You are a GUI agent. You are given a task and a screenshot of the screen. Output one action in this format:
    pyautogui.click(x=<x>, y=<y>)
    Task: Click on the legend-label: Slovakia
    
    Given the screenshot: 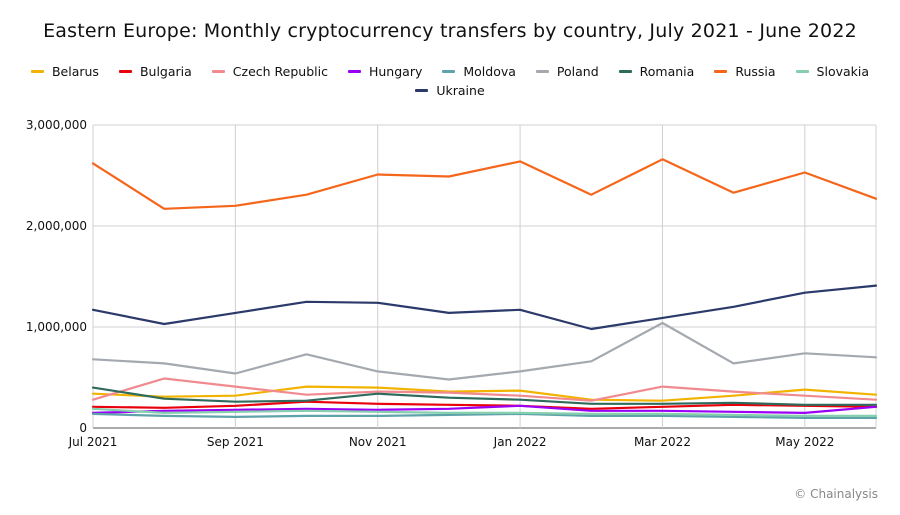 What is the action you would take?
    pyautogui.click(x=843, y=71)
    